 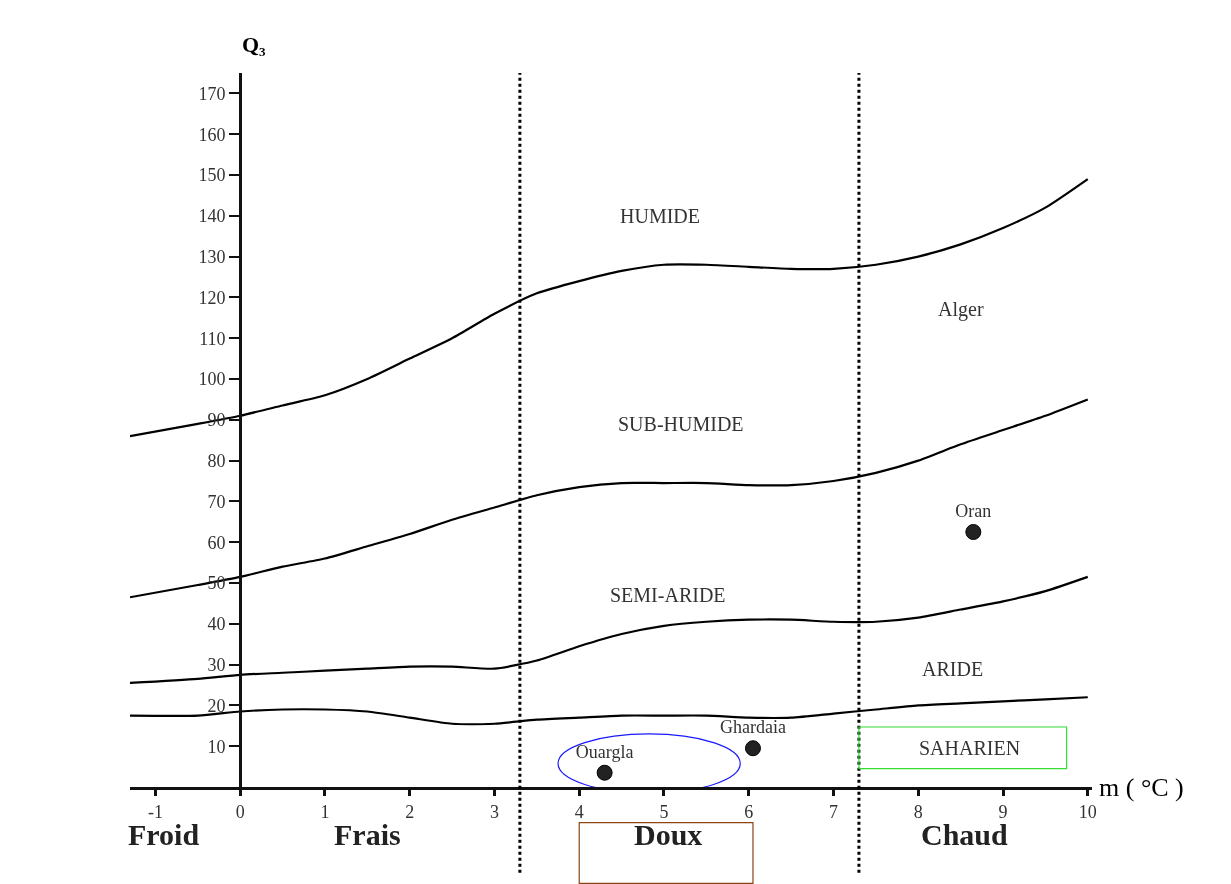 What do you see at coordinates (216, 542) in the screenshot?
I see `y-tick-label: 60` at bounding box center [216, 542].